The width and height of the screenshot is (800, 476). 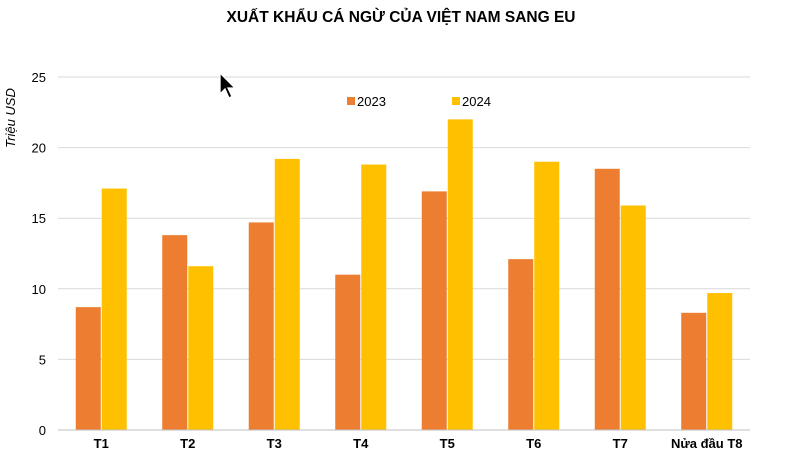 I want to click on bar-2024-t6, so click(x=547, y=295).